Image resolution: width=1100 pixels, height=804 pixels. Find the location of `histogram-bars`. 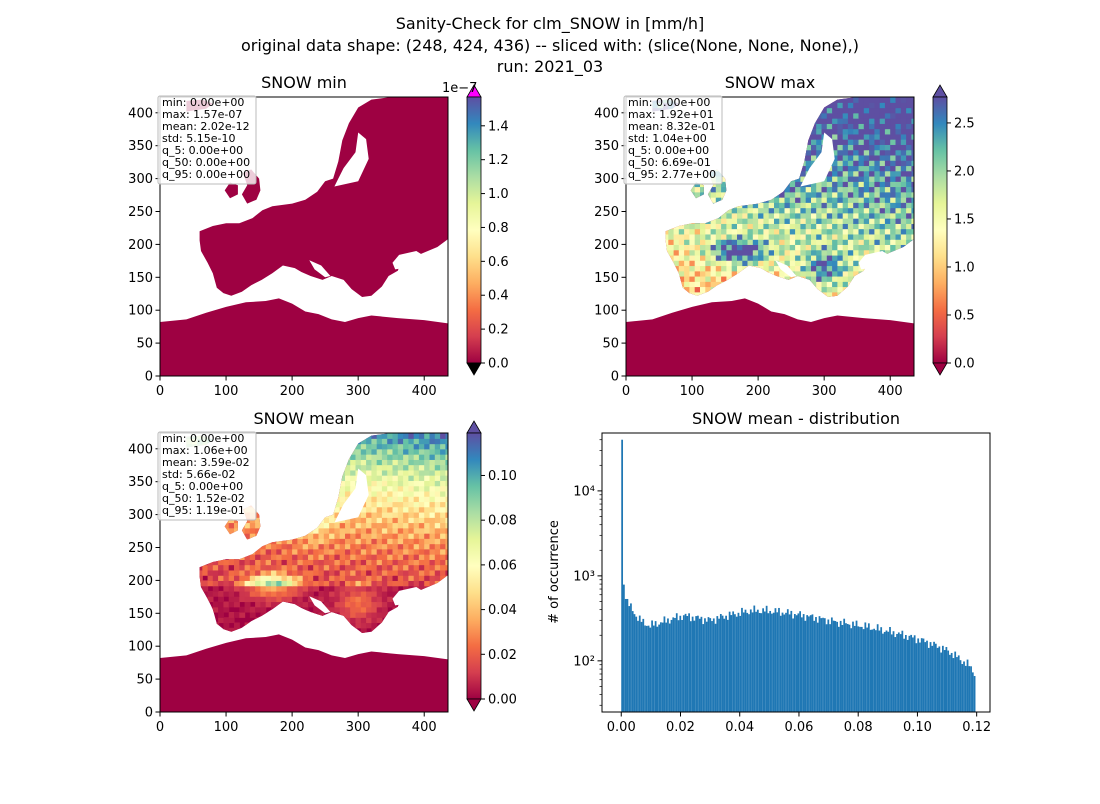

histogram-bars is located at coordinates (798, 575).